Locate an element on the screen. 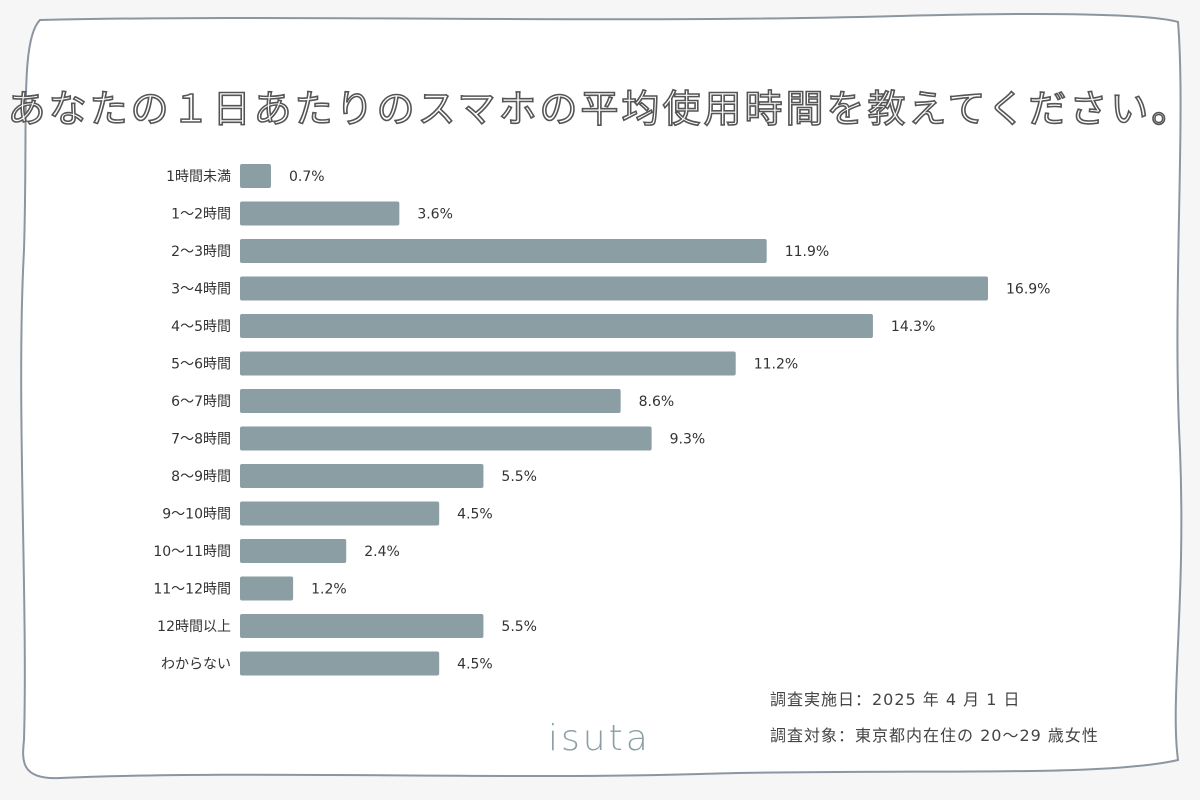 The image size is (1200, 800). category-label: 3〜4時間 is located at coordinates (201, 290).